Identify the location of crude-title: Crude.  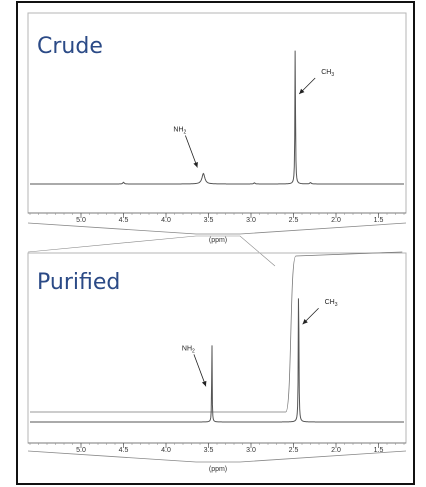
(70, 46).